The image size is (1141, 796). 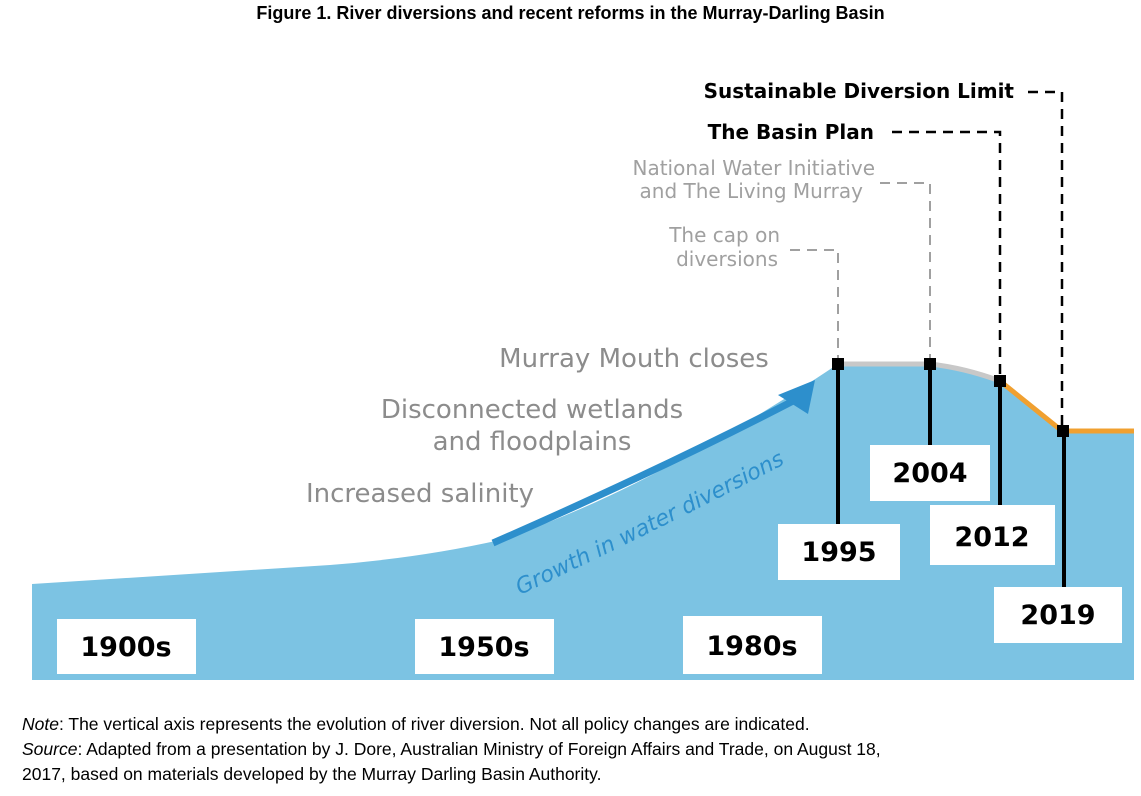 I want to click on milestone-cap-line2: diversions, so click(x=727, y=259).